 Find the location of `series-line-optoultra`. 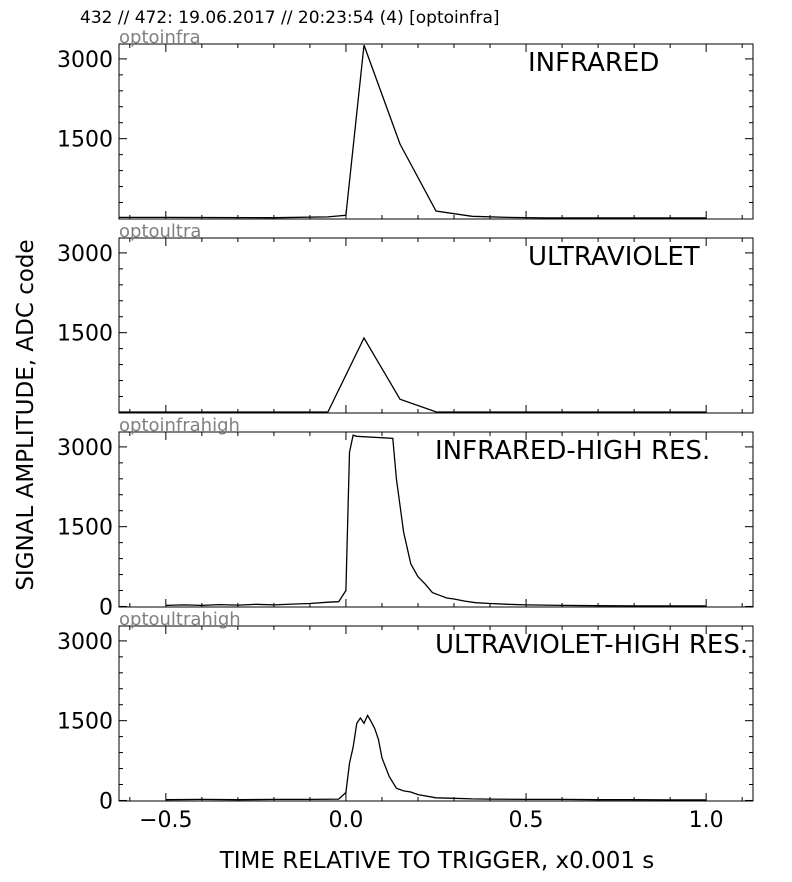

series-line-optoultra is located at coordinates (413, 374).